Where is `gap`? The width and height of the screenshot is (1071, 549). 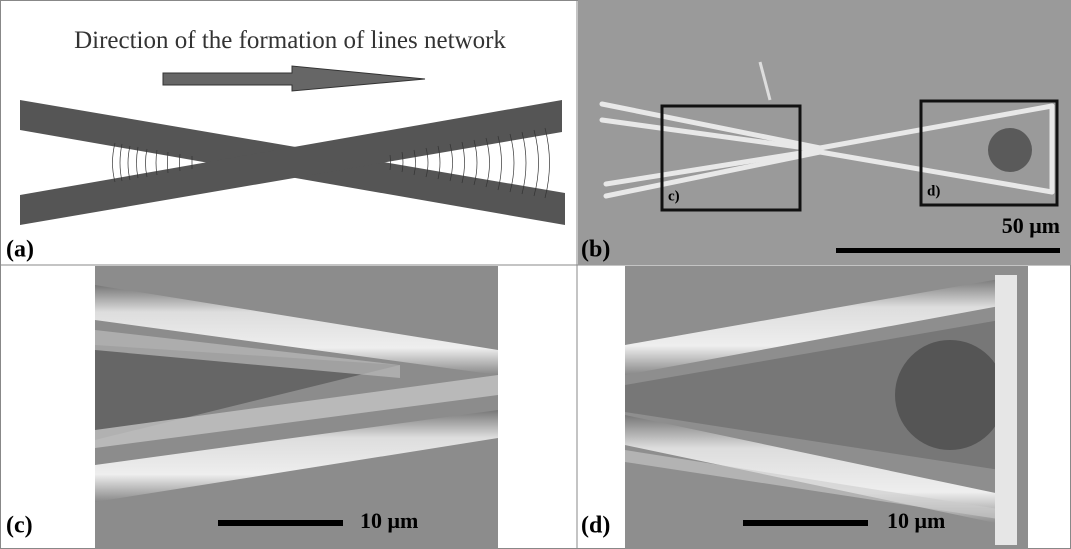
gap is located at coordinates (812, 395).